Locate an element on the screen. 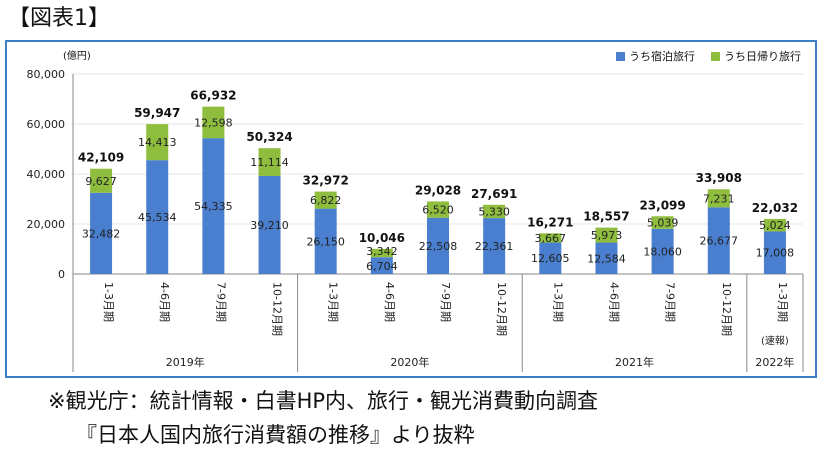 The height and width of the screenshot is (458, 827). legend-label-overnight: うち宿泊旅行 is located at coordinates (662, 56).